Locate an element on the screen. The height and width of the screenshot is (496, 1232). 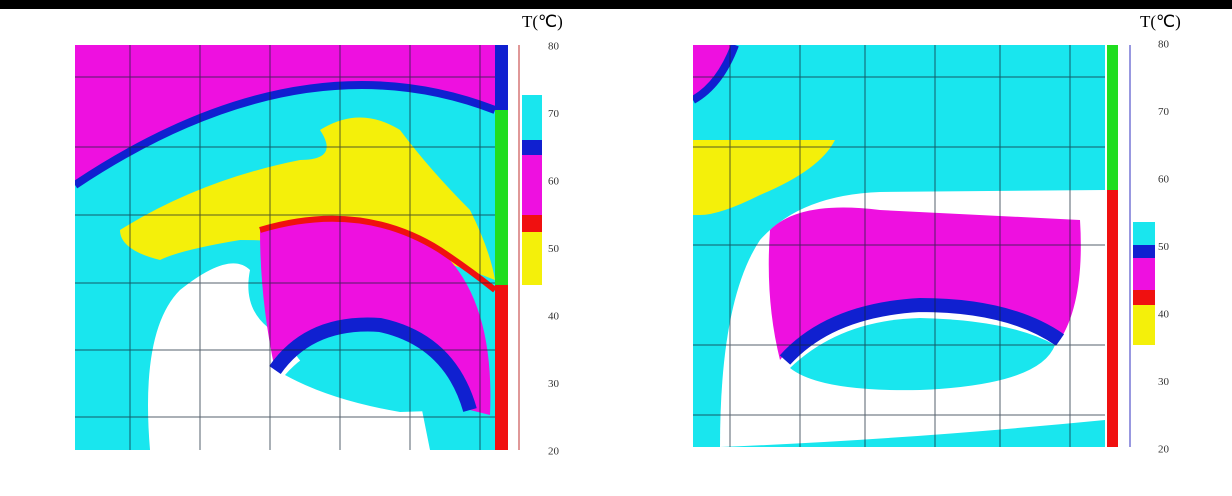
colorbar-right is located at coordinates (1144, 283).